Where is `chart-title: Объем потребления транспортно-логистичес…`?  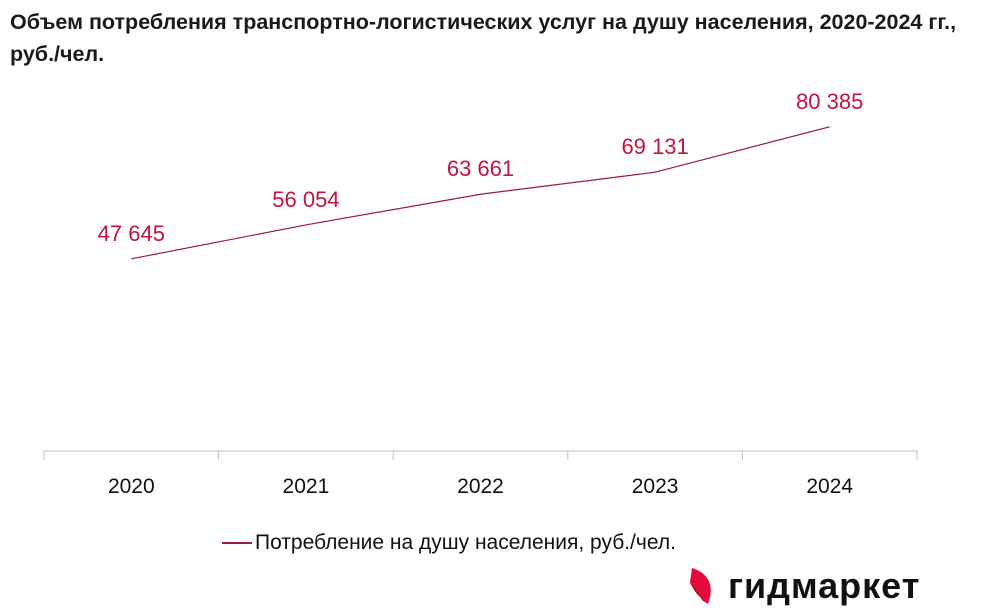 chart-title: Объем потребления транспортно-логистичес… is located at coordinates (483, 38).